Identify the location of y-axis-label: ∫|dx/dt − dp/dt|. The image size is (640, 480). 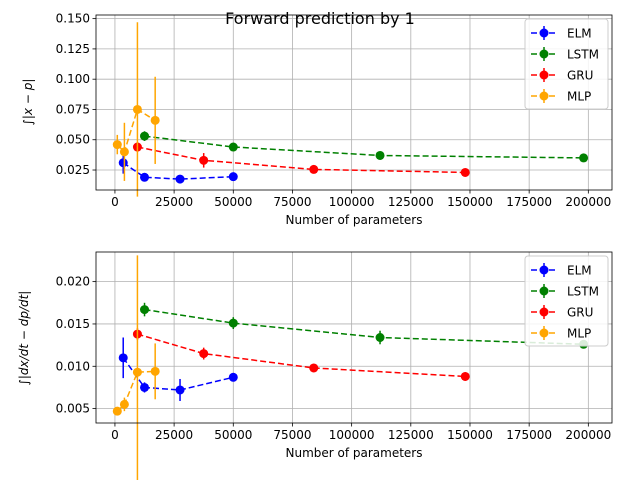
(24, 338).